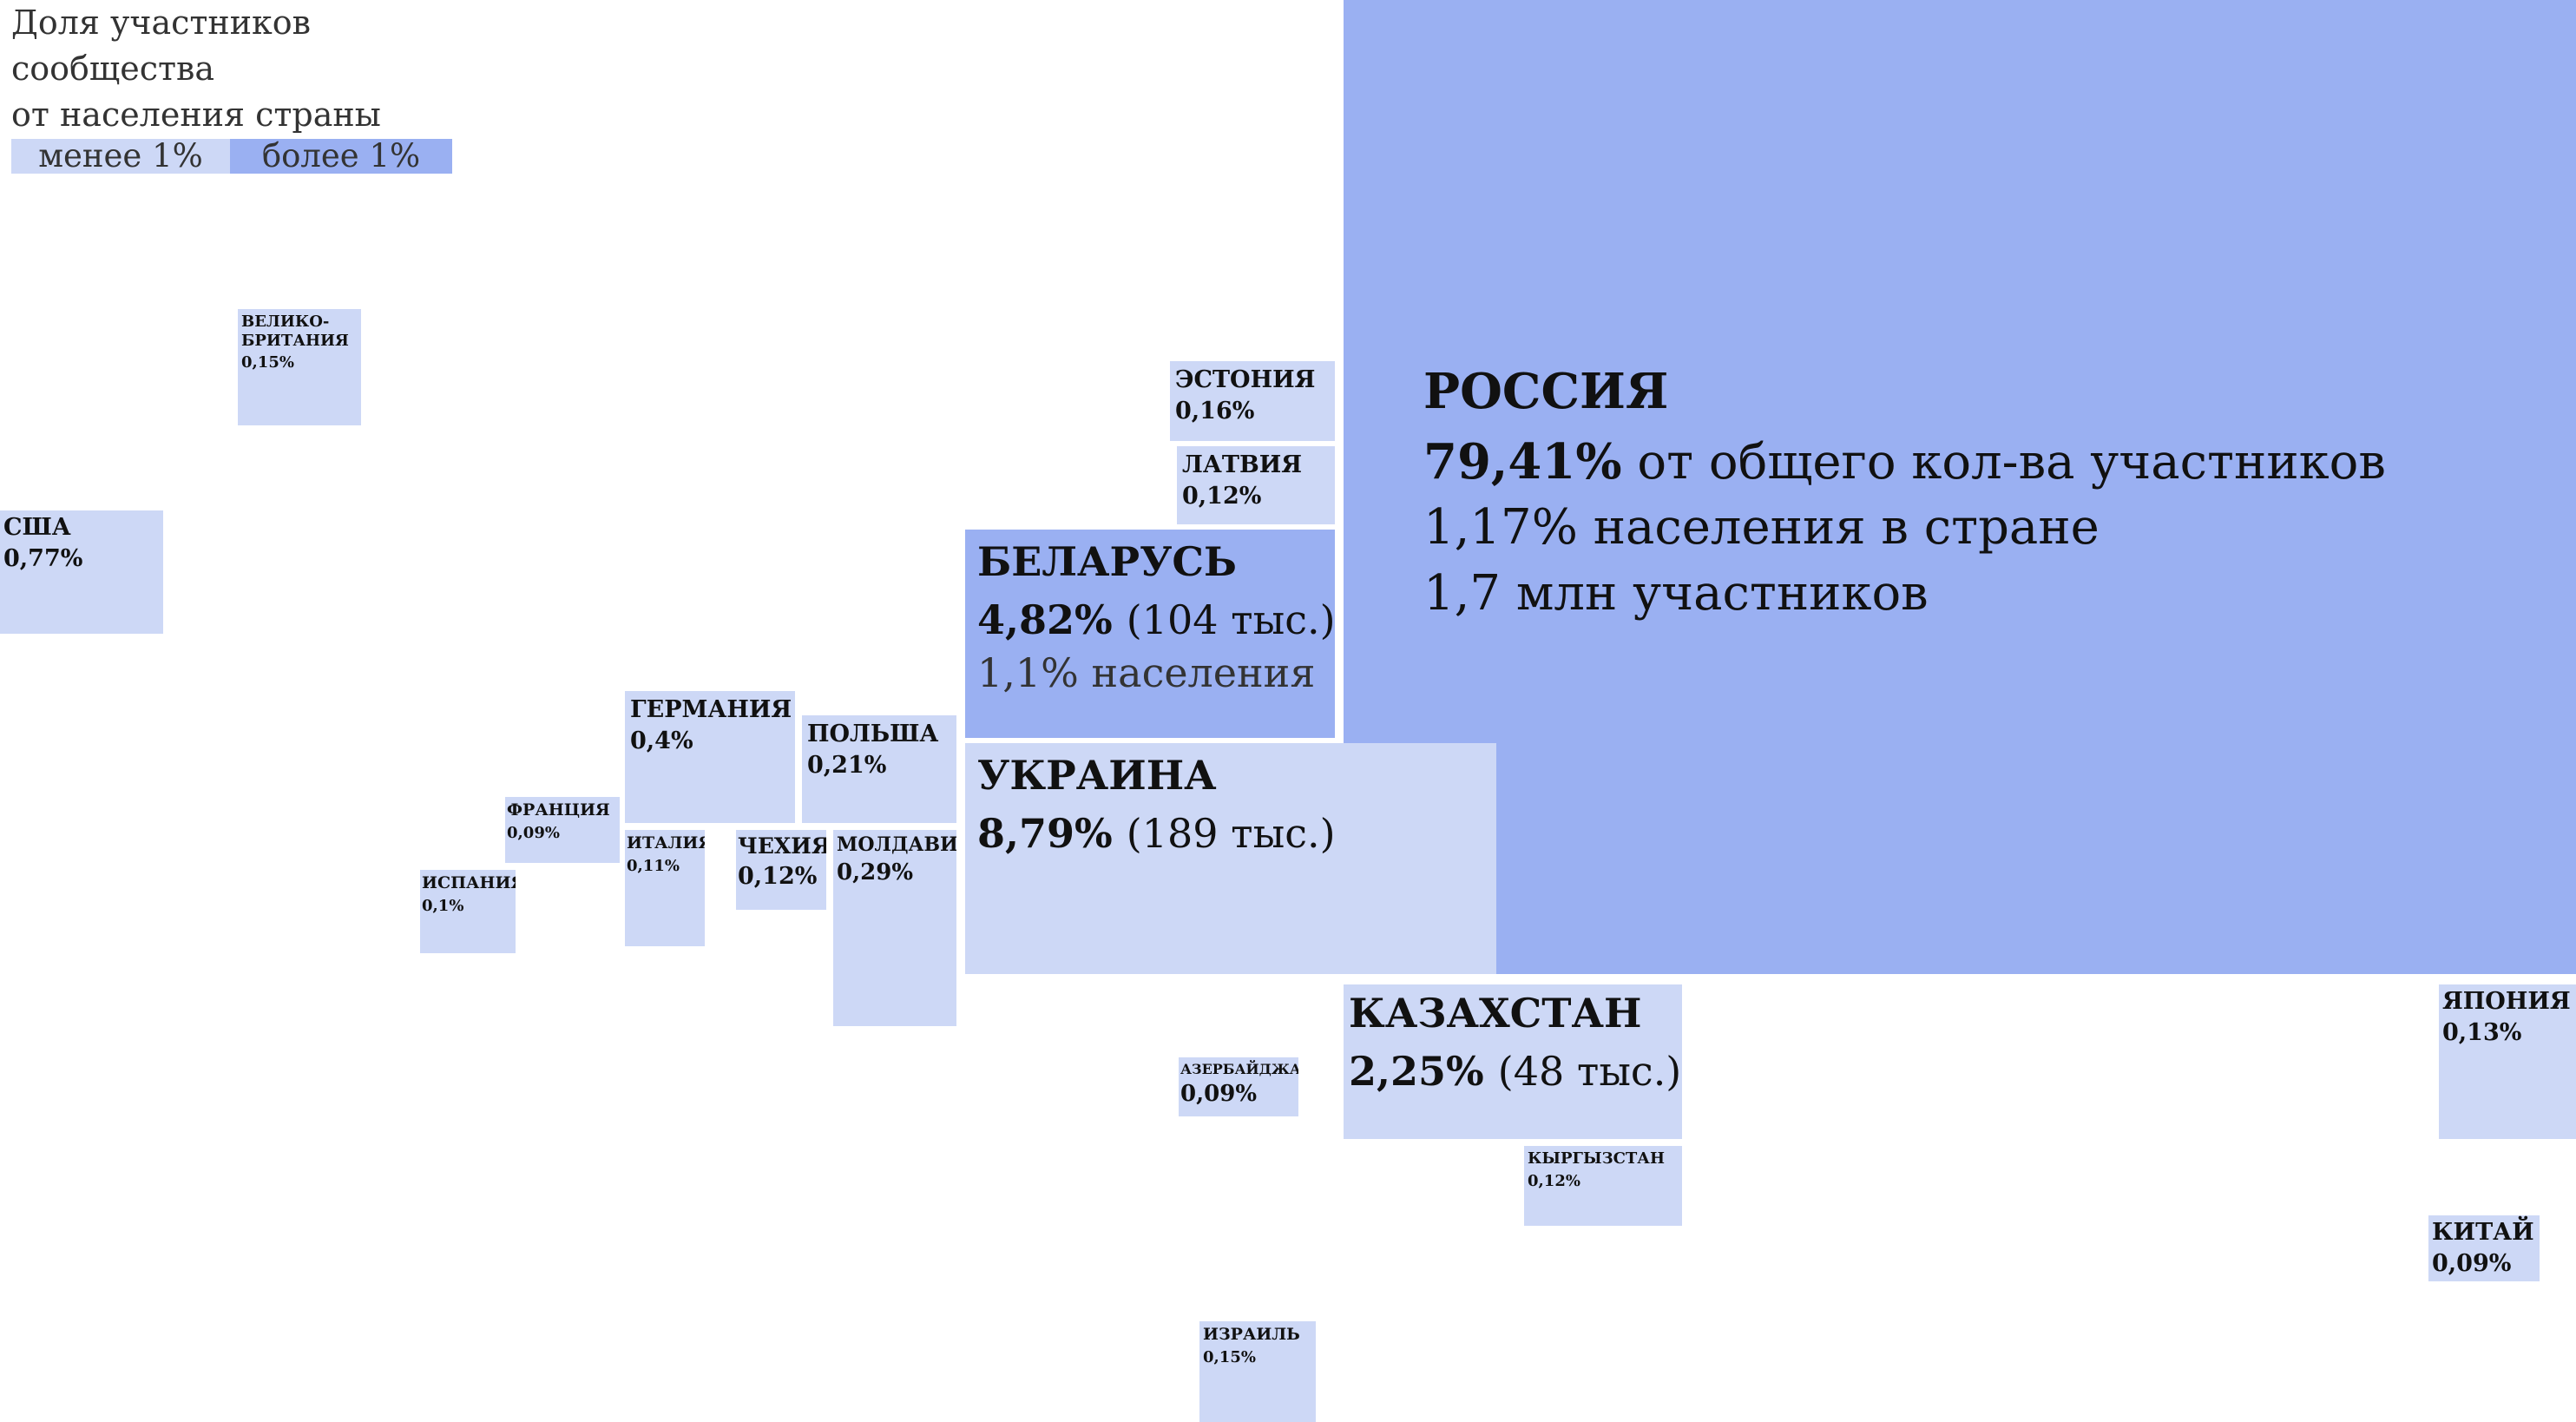 This screenshot has height=1422, width=2576. Describe the element at coordinates (710, 757) in the screenshot. I see `country-tile-германия: ГЕРМАНИЯ 0,4%` at that location.